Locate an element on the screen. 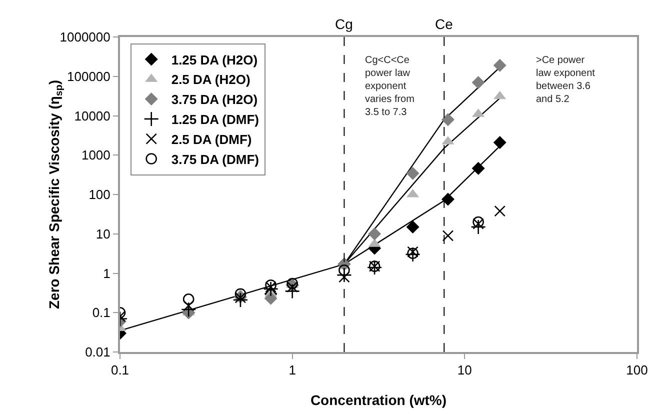  x-tick-label: 100 is located at coordinates (637, 370).